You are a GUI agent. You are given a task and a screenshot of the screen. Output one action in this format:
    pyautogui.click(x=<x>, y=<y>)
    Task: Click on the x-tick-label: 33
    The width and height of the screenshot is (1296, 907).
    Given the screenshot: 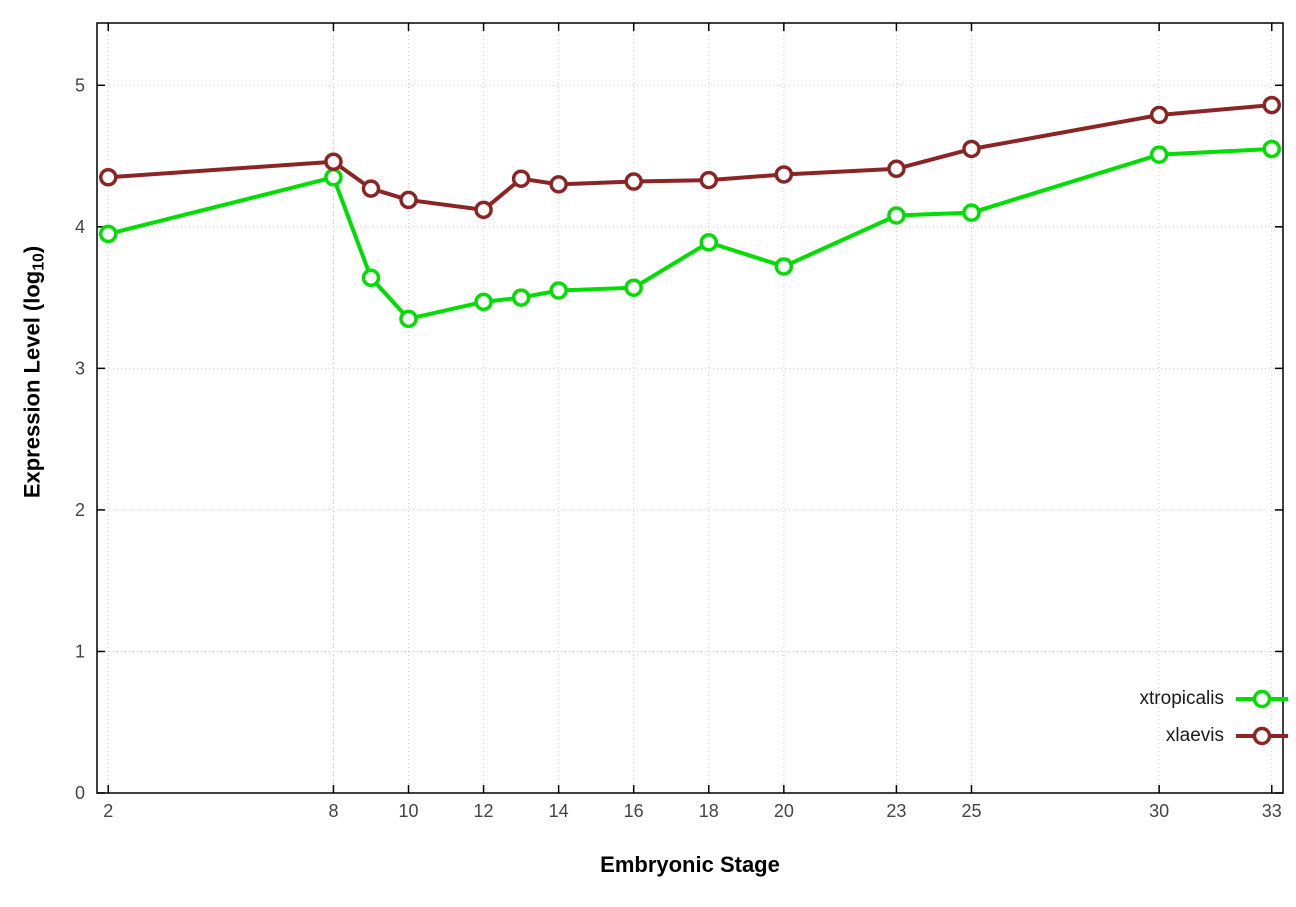 What is the action you would take?
    pyautogui.click(x=1272, y=811)
    